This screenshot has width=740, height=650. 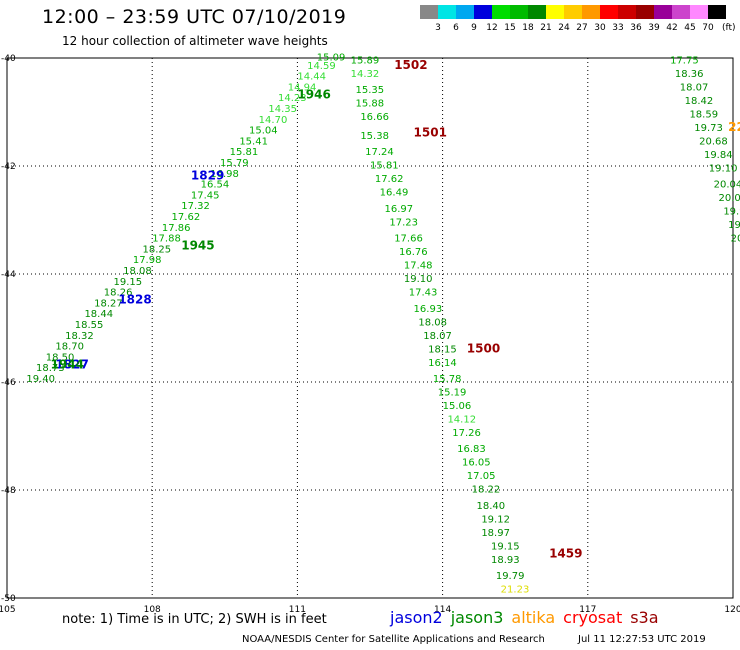 What do you see at coordinates (729, 198) in the screenshot?
I see `wave-height-value: 20.06` at bounding box center [729, 198].